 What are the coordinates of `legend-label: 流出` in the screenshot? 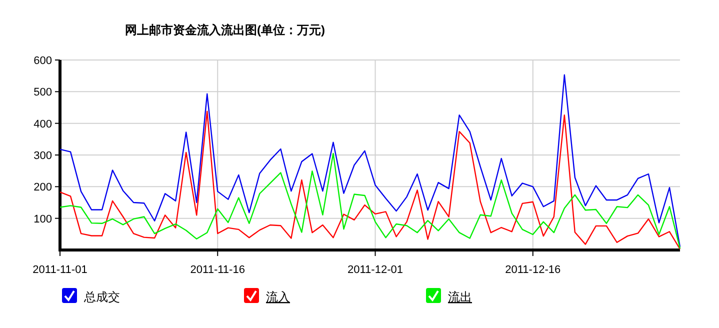 It's located at (460, 297).